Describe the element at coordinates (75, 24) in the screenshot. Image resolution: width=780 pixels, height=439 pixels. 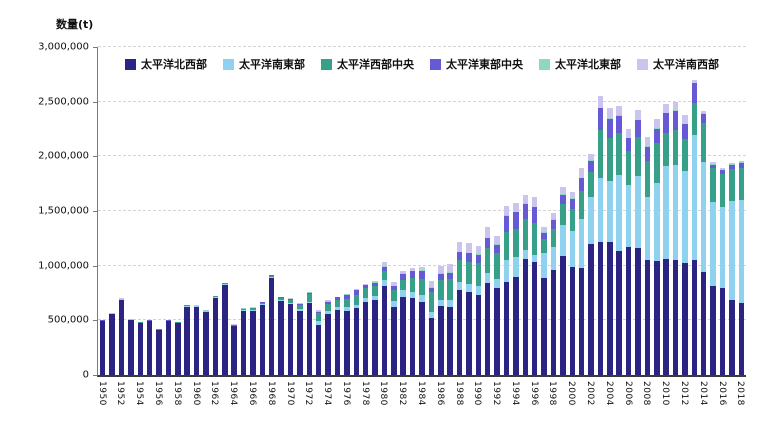
I see `y-axis-title: 数量(t)` at that location.